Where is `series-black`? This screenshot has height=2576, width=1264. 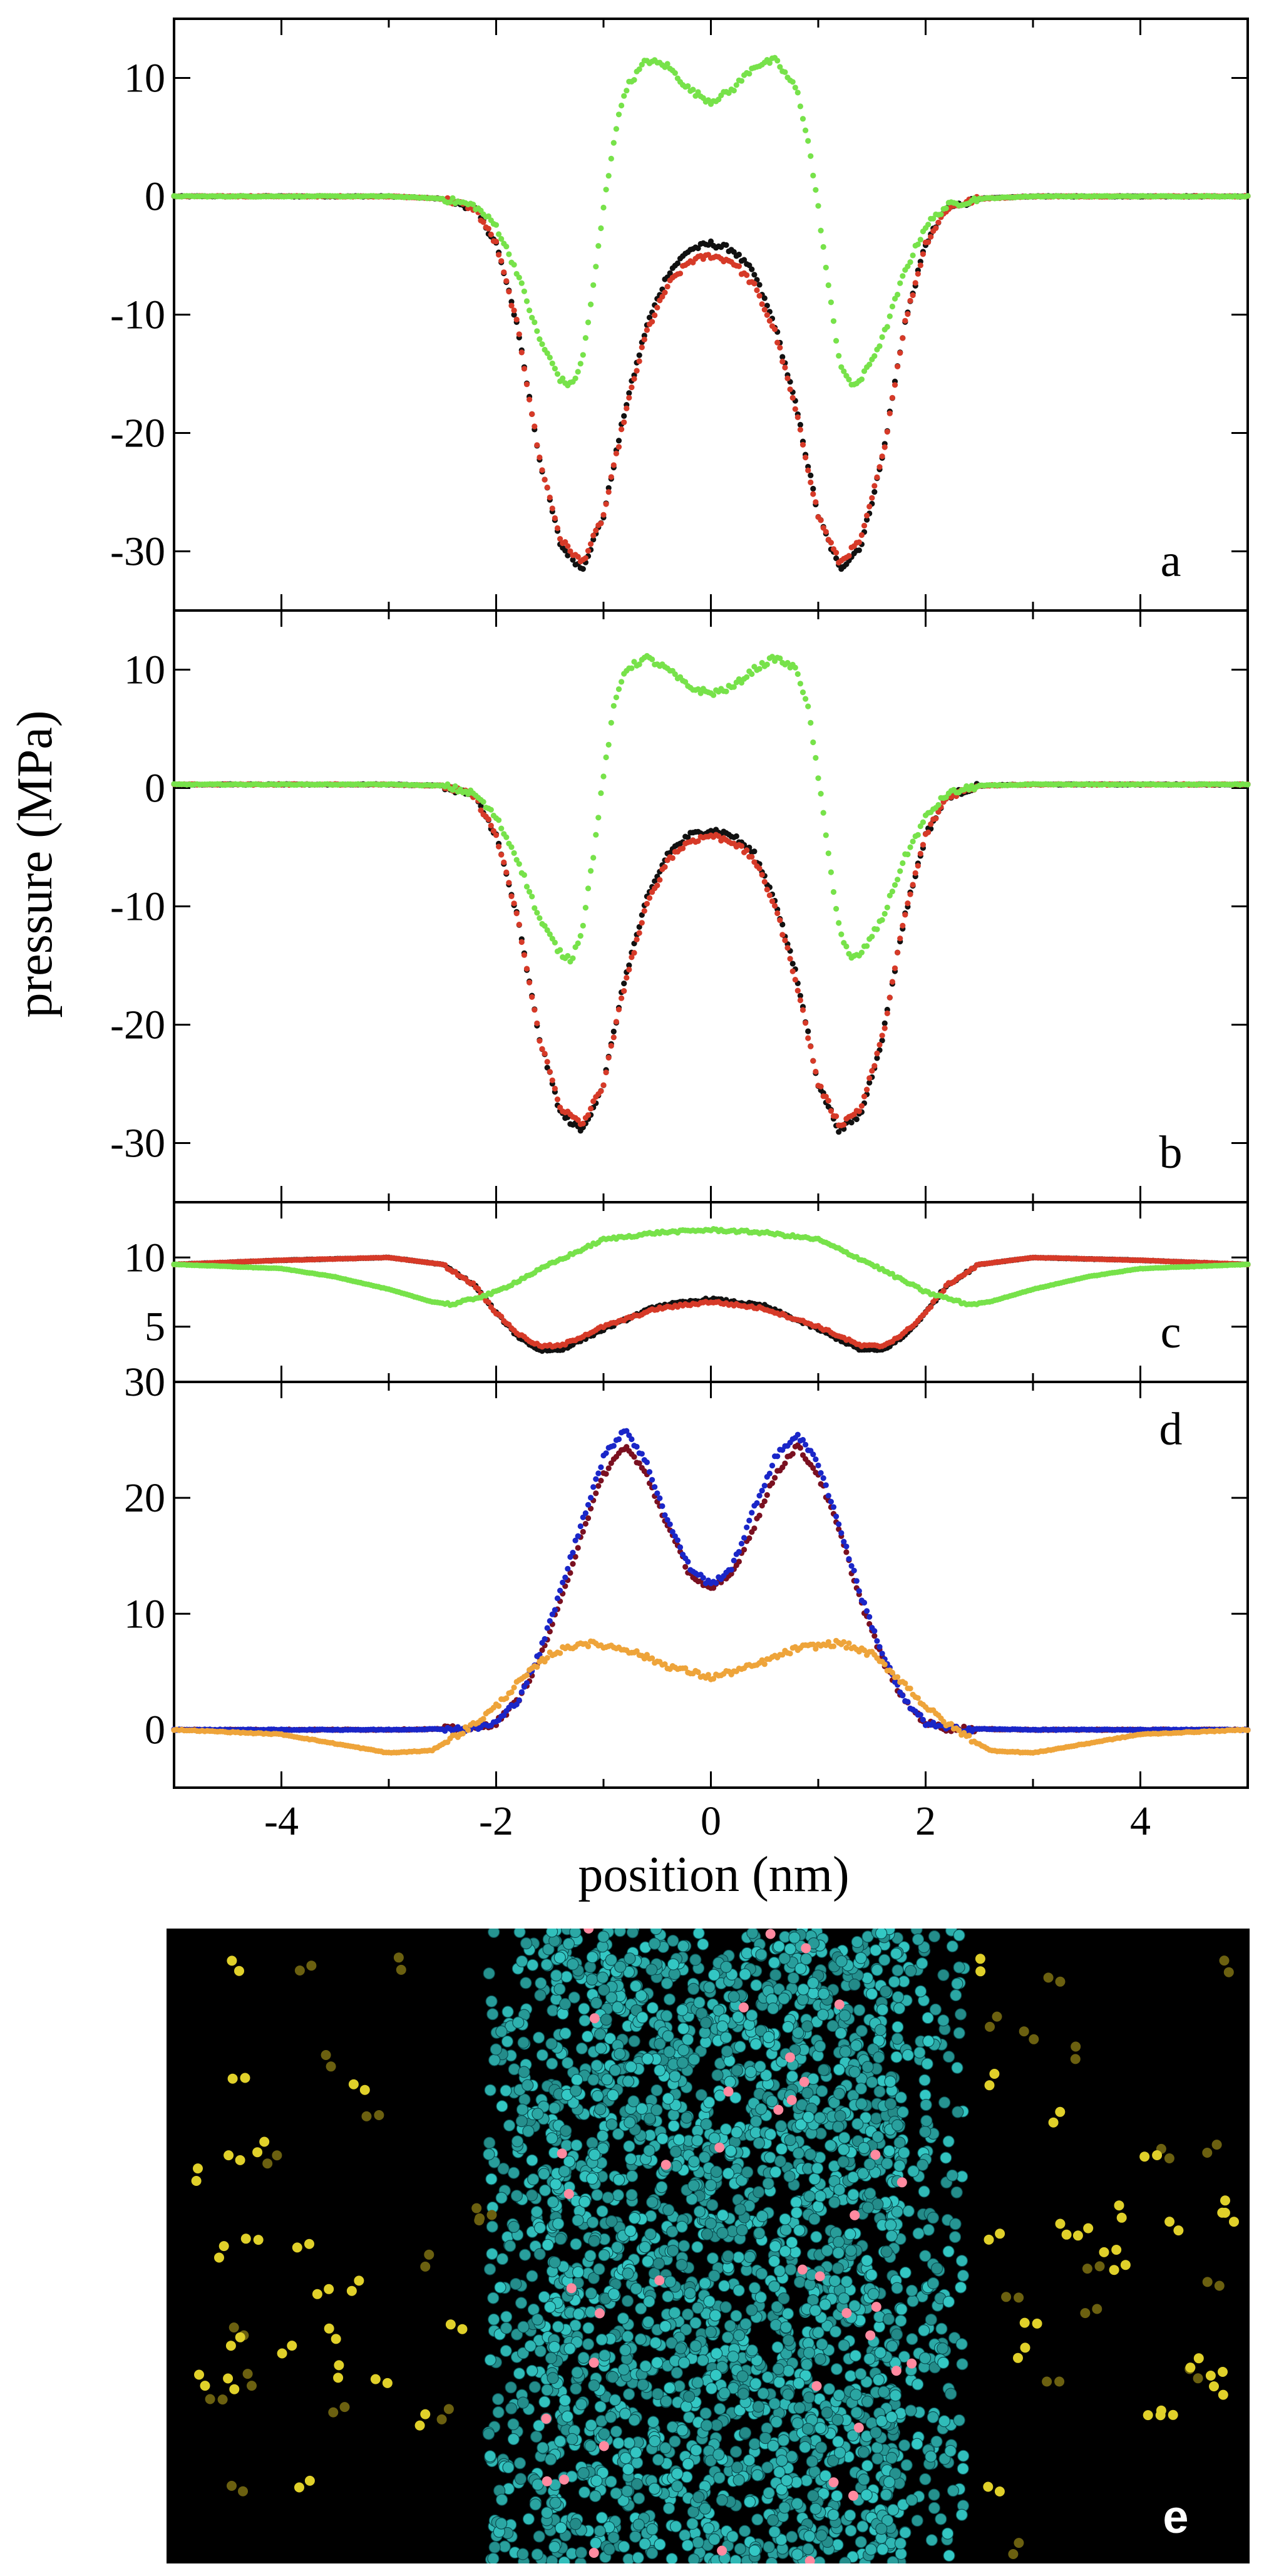
series-black is located at coordinates (711, 382).